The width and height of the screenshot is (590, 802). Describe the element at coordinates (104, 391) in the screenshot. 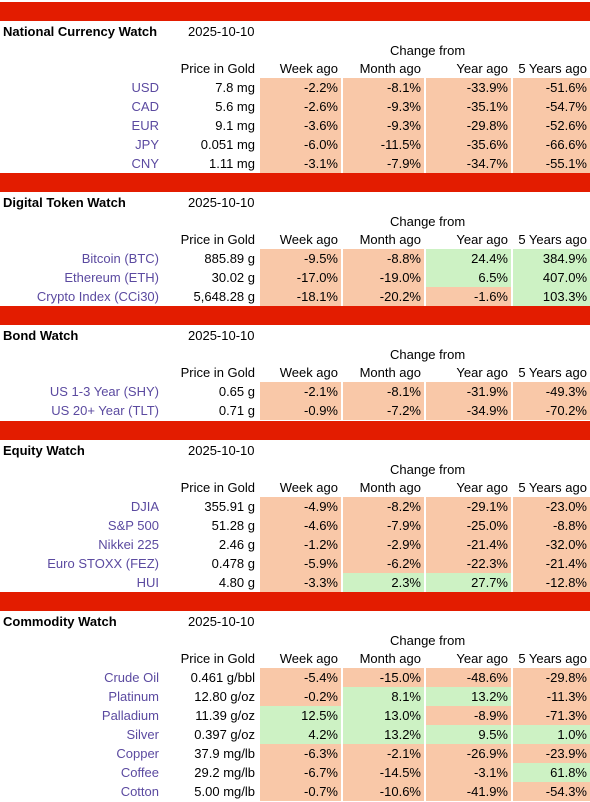

I see `asset-label: US 1-3 Year (SHY)` at that location.